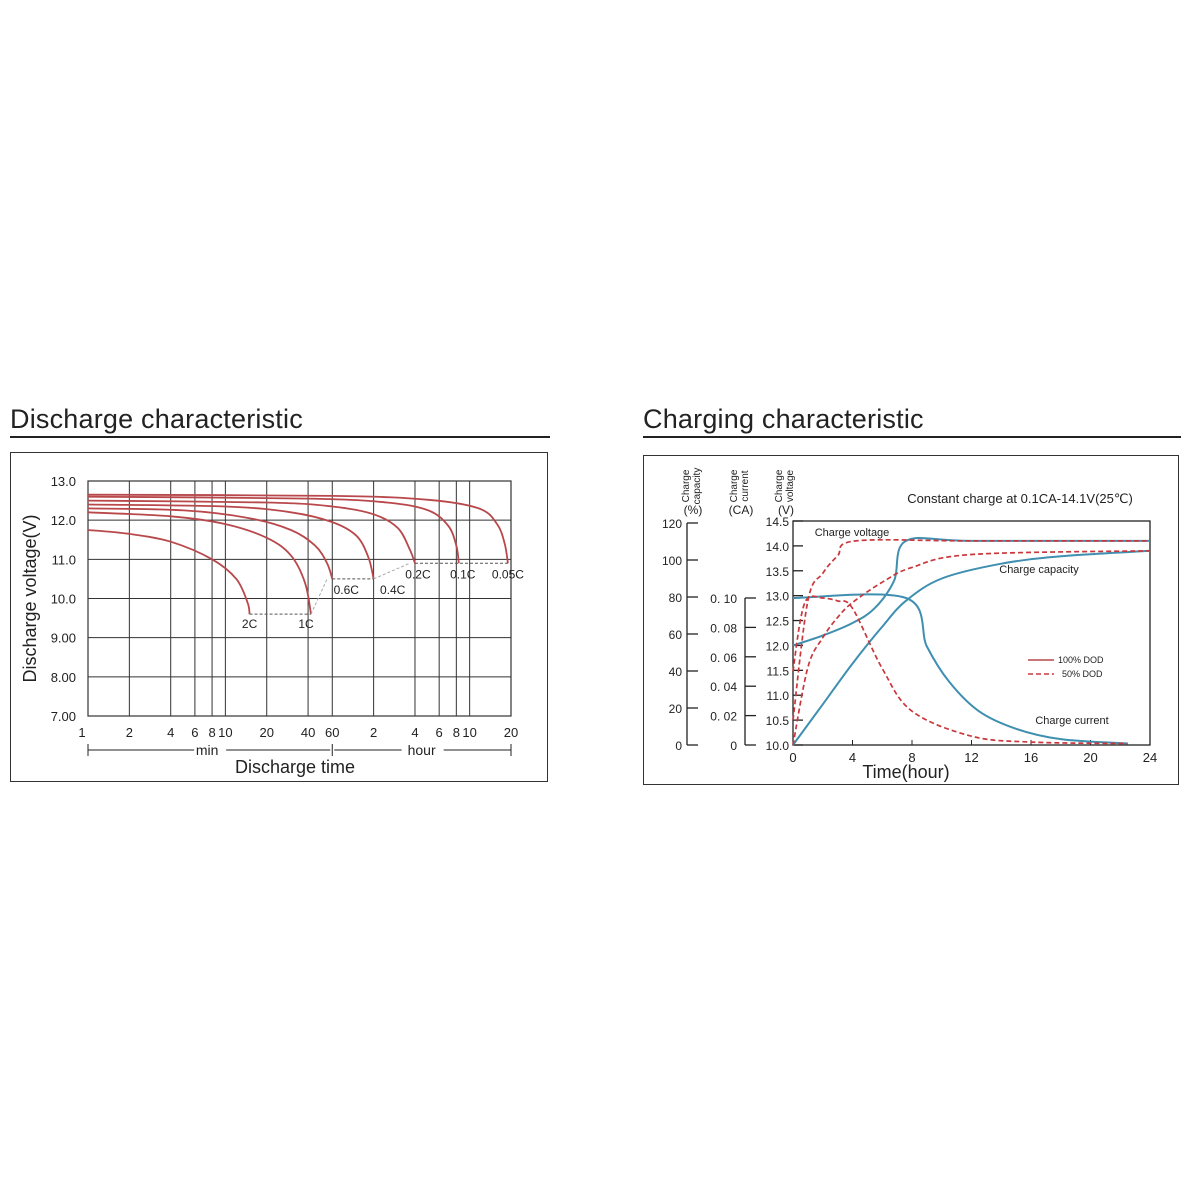 This screenshot has height=1200, width=1200. What do you see at coordinates (678, 746) in the screenshot?
I see `capacity-axis-label: 0` at bounding box center [678, 746].